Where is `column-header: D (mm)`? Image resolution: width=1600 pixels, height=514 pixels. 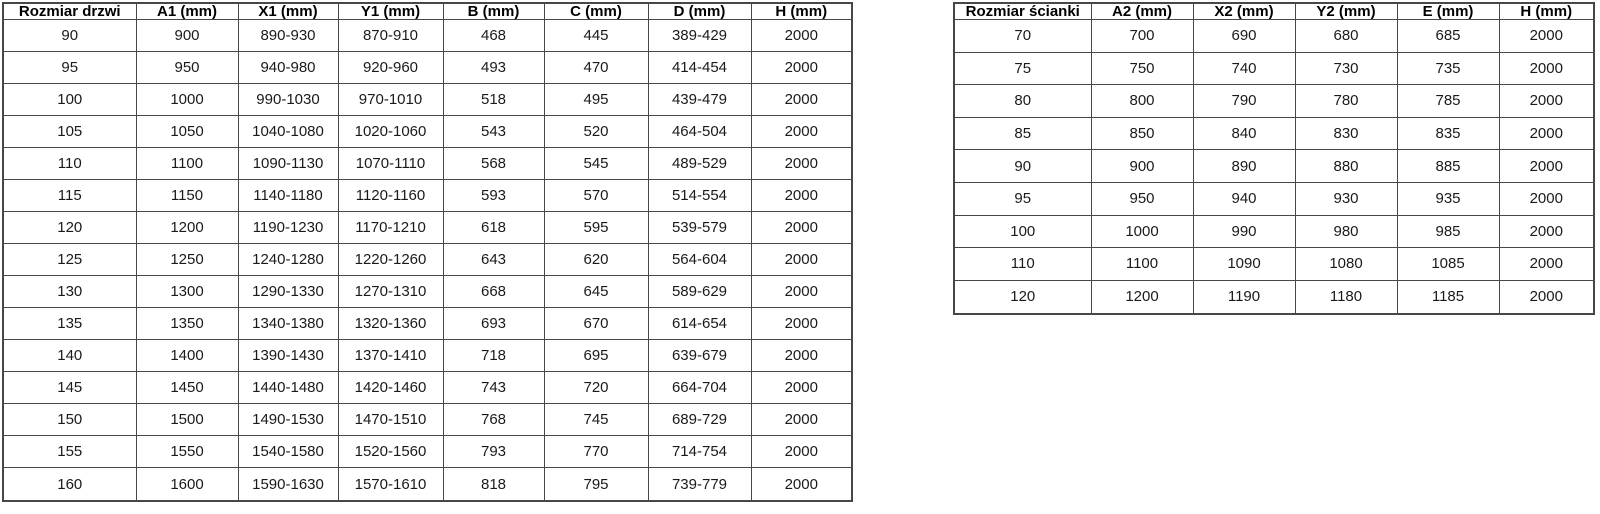 column-header: D (mm) is located at coordinates (699, 11).